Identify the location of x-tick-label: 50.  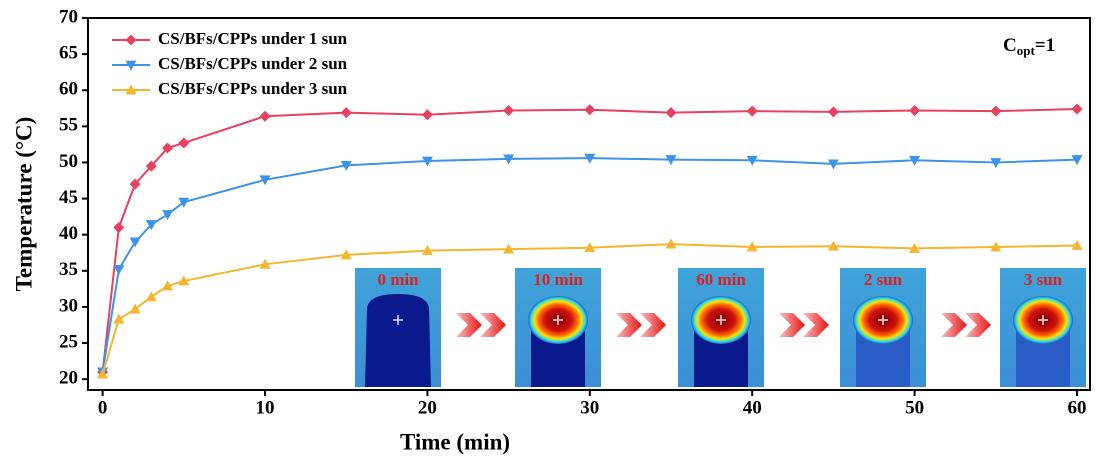
(914, 407).